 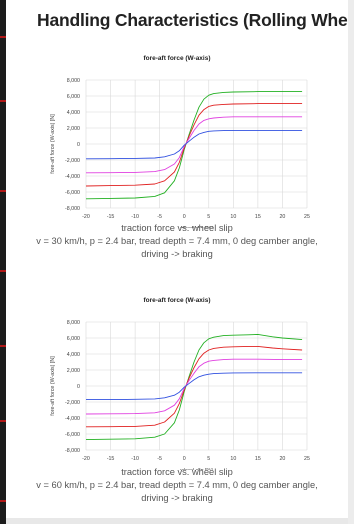 I want to click on left-window-edge, so click(x=3, y=262).